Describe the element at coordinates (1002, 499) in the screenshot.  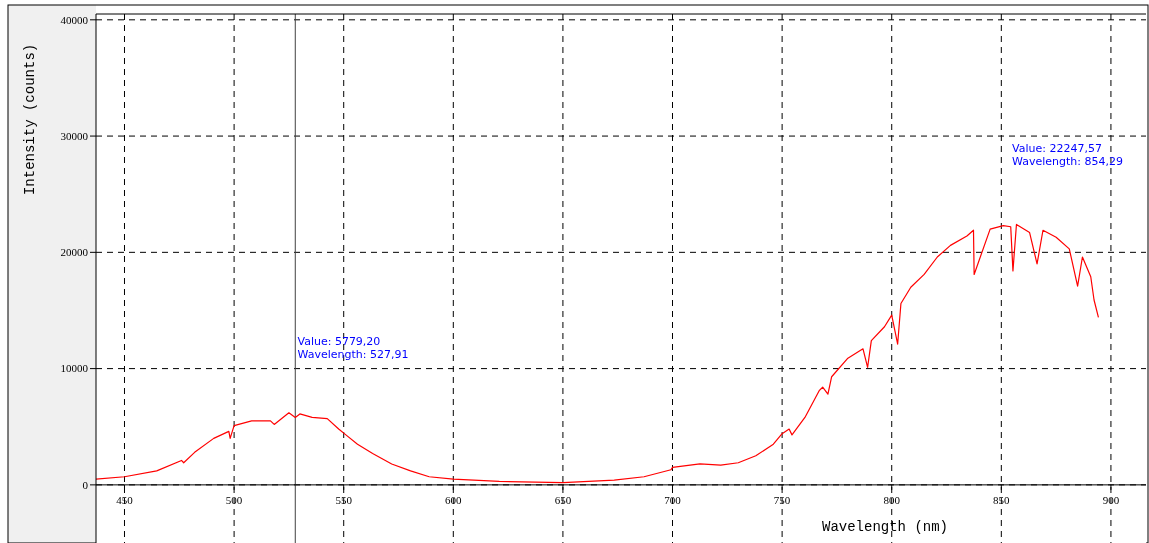
I see `x-tick-label: 850` at that location.